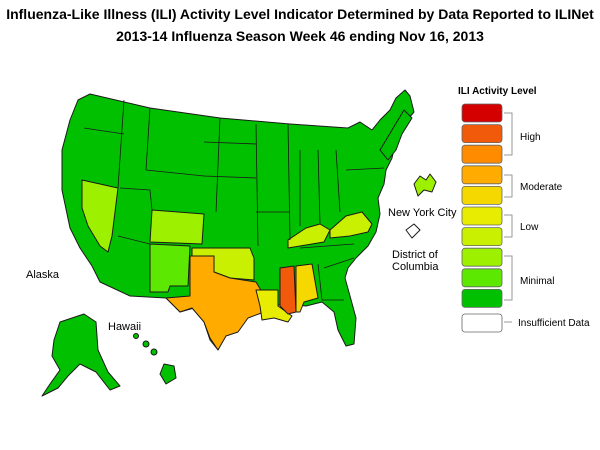 The height and width of the screenshot is (450, 600). Describe the element at coordinates (309, 236) in the screenshot. I see `state-kentucky` at that location.